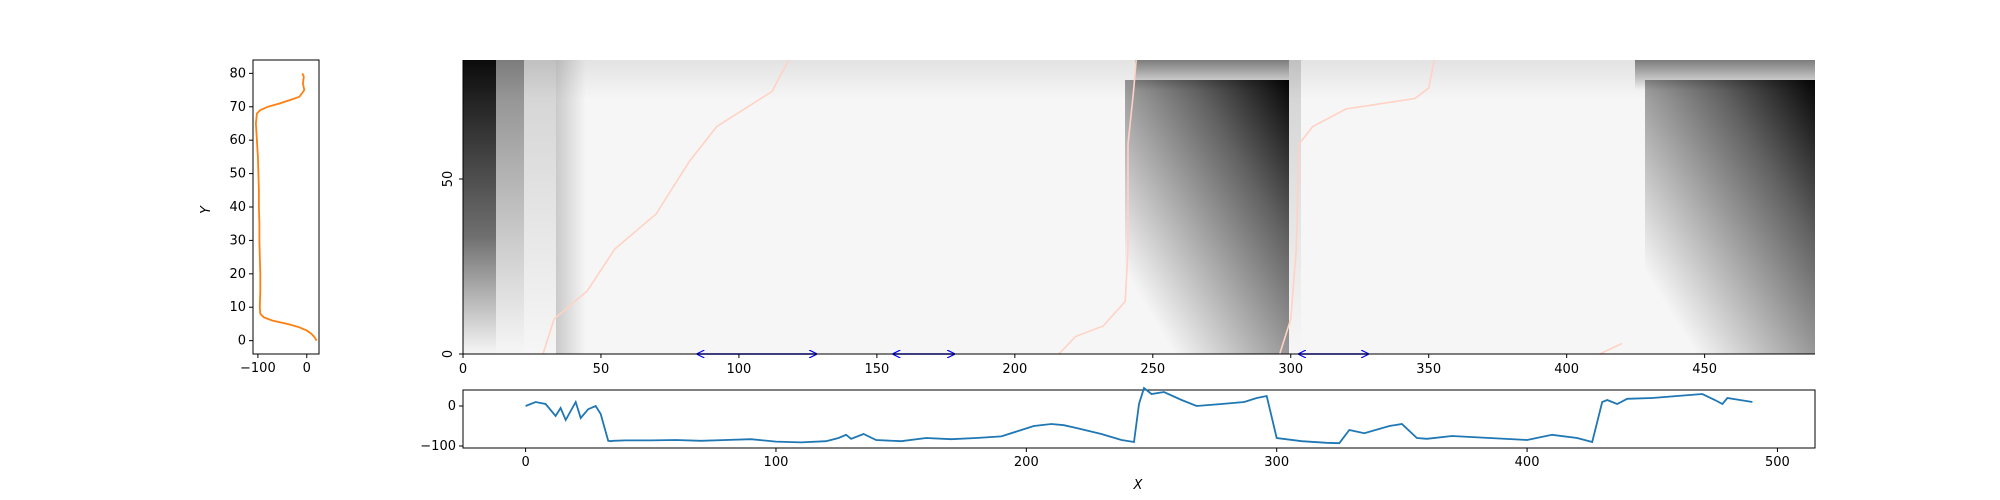 The image size is (2000, 500). I want to click on left-y-tick-label: 20, so click(237, 274).